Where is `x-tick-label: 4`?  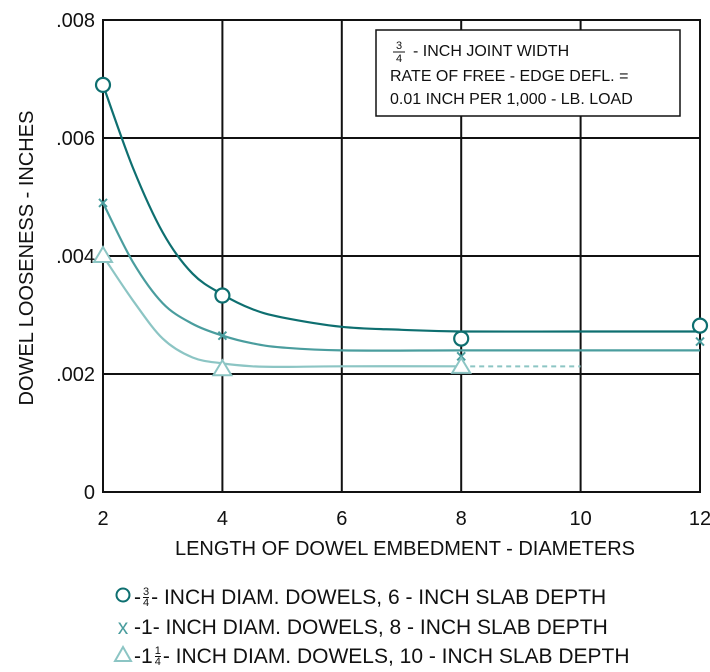
x-tick-label: 4 is located at coordinates (222, 519).